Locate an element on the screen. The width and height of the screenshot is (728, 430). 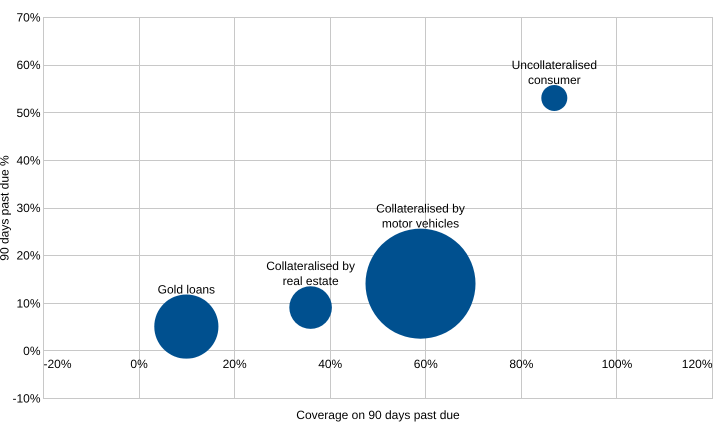
y-tick-label: 50% is located at coordinates (28, 113).